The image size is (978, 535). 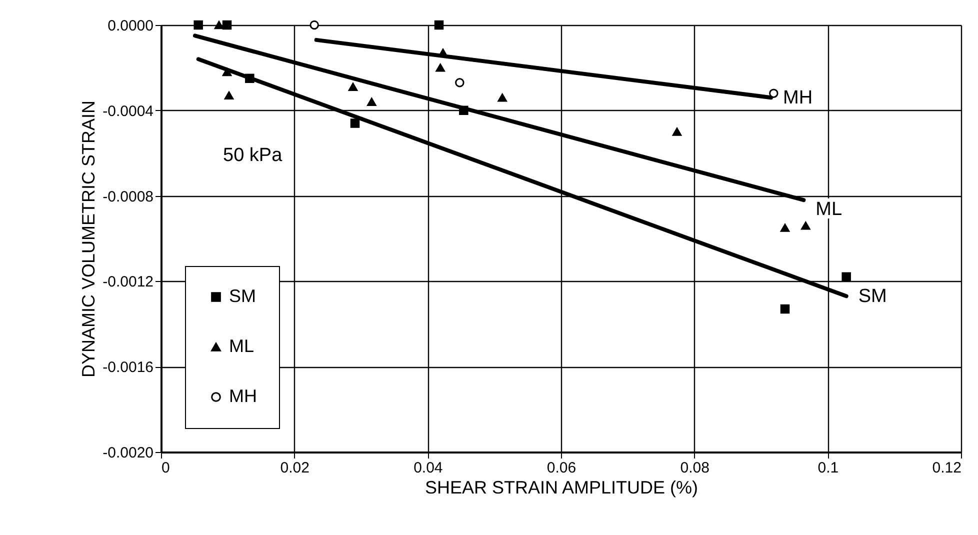 What do you see at coordinates (88, 239) in the screenshot?
I see `y-axis-title: DYNAMIC VOLUMETRIC STRAIN` at bounding box center [88, 239].